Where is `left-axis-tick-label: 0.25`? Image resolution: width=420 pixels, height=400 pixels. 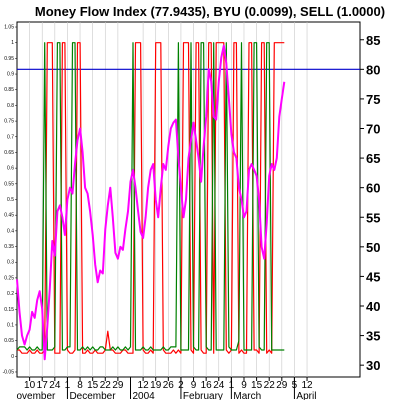
left-axis-tick-label: 0.25 is located at coordinates (9, 278).